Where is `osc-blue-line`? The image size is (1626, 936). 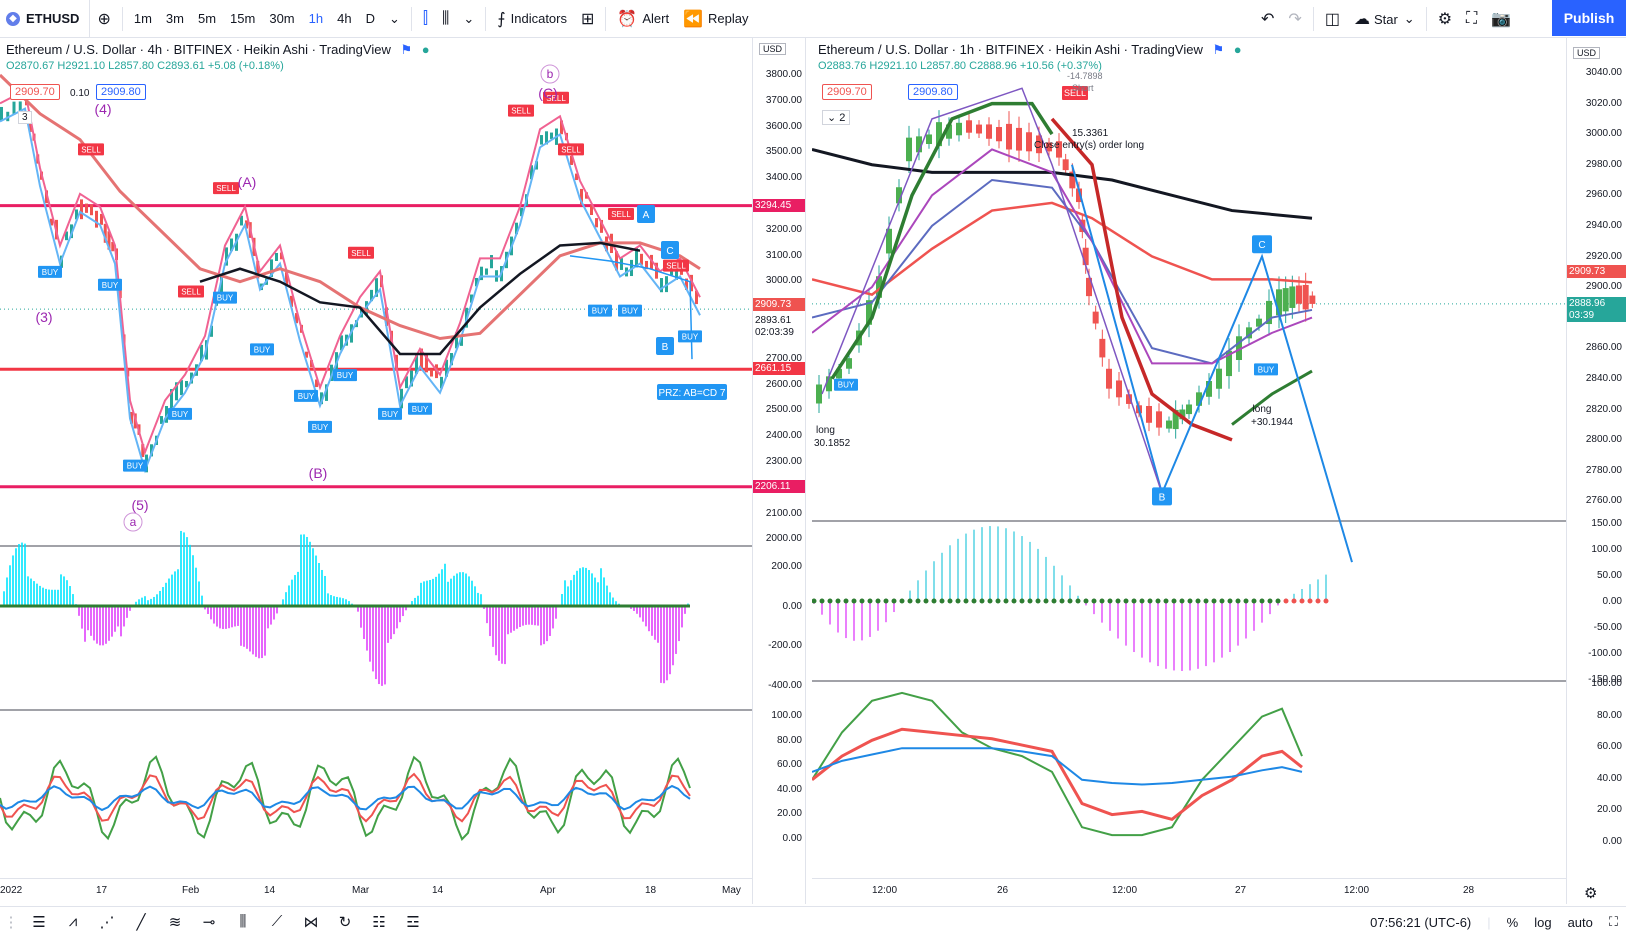 osc-blue-line is located at coordinates (345, 798).